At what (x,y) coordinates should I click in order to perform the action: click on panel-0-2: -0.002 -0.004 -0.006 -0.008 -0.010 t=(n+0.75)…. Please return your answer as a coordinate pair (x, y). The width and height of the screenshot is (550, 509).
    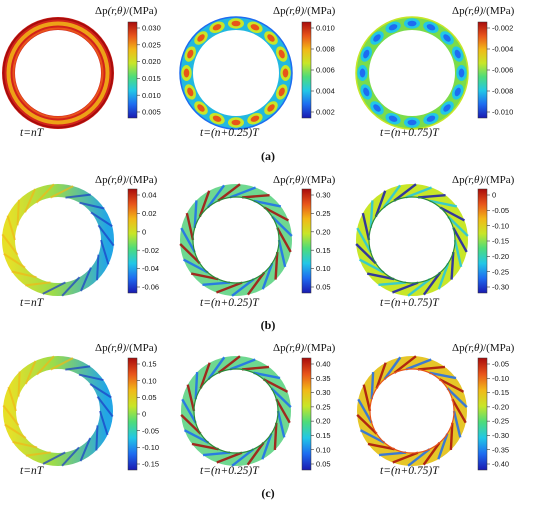
    Looking at the image, I should click on (434, 77).